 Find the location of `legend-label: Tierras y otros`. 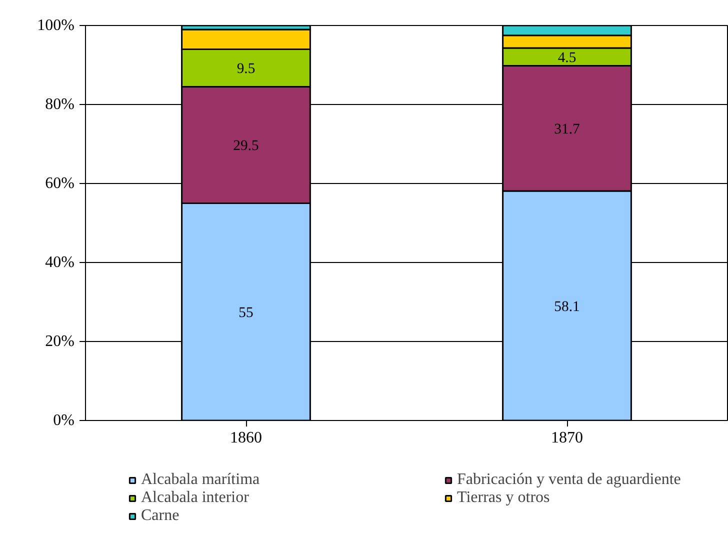

legend-label: Tierras y otros is located at coordinates (504, 498).